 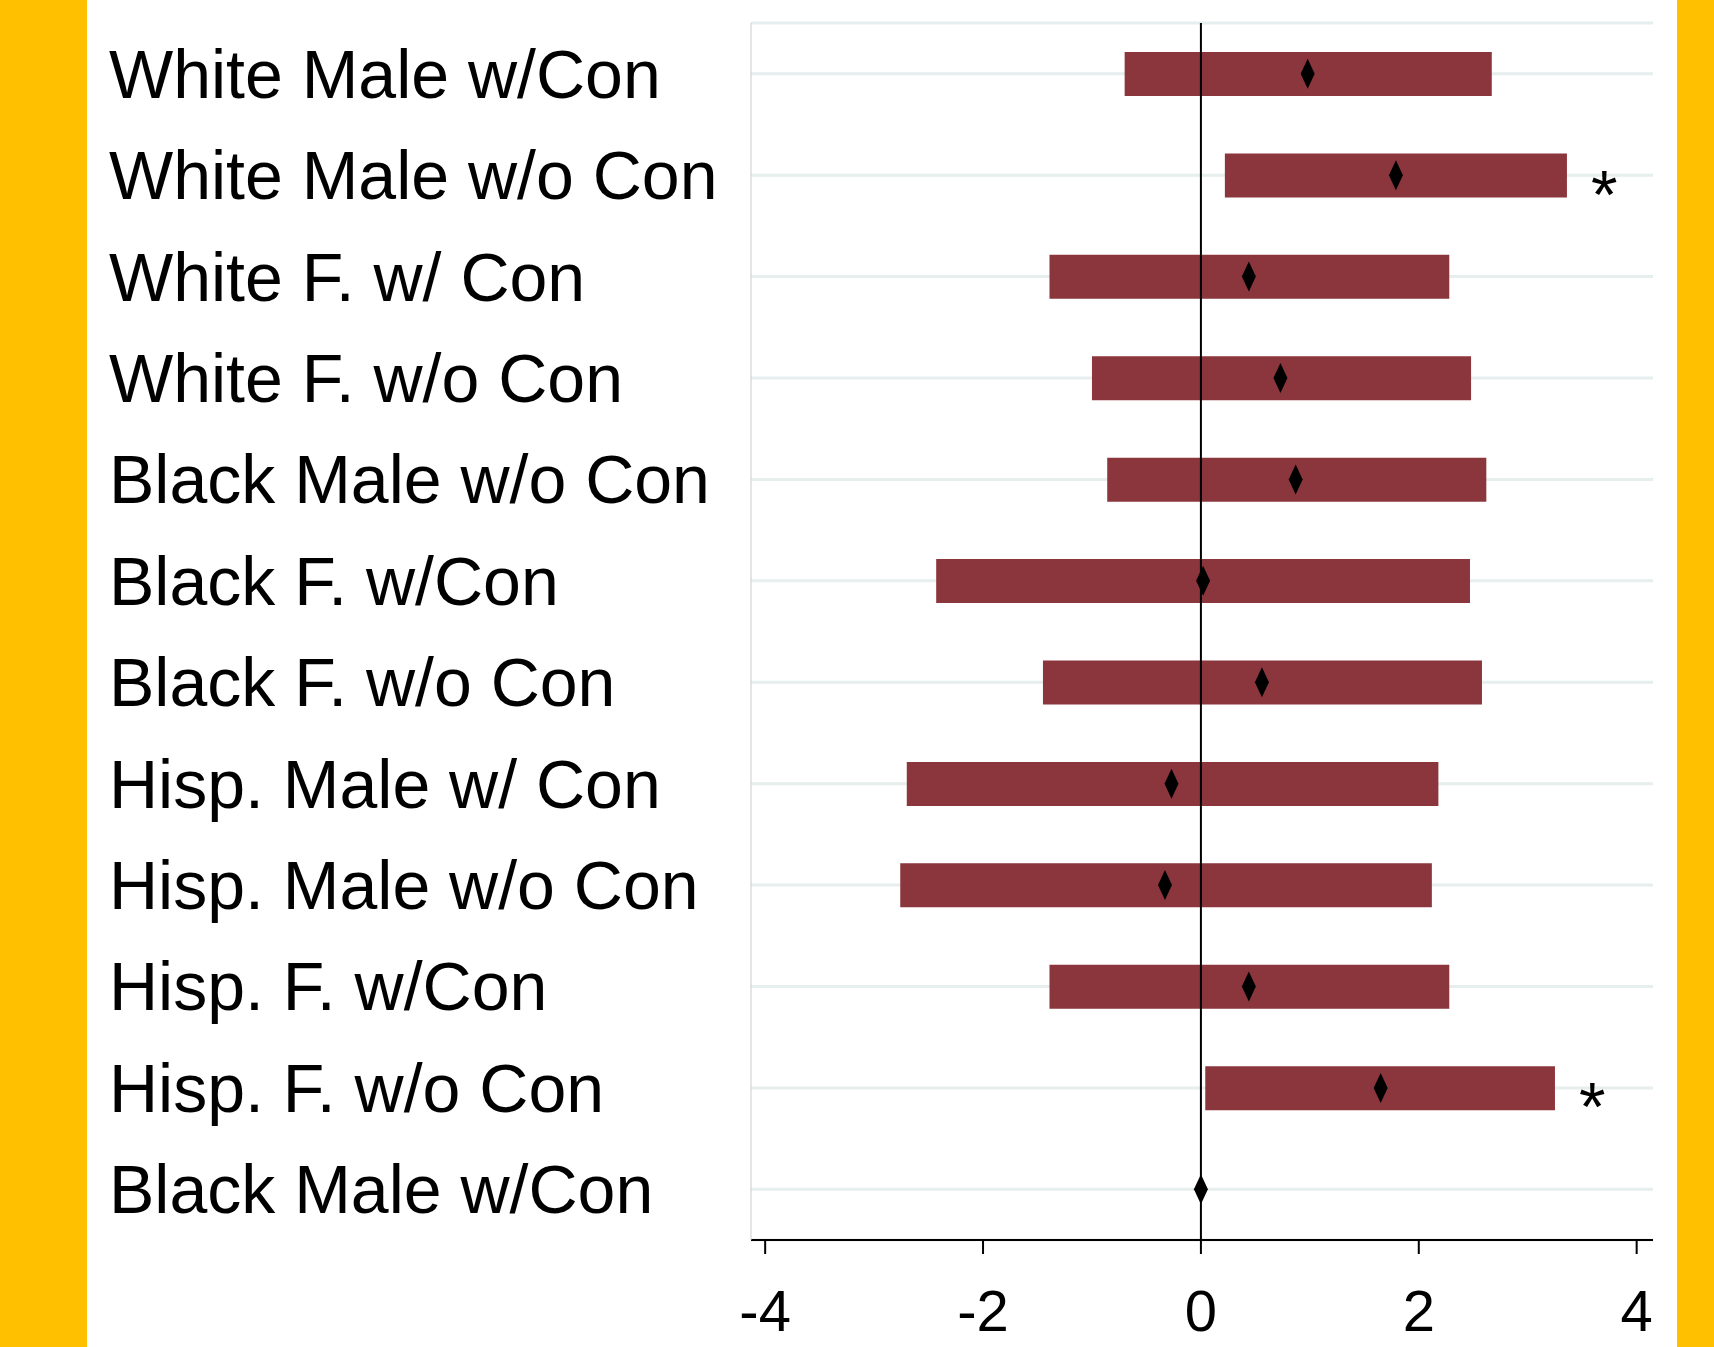 I want to click on x-tick-label: 0, so click(x=1201, y=1311).